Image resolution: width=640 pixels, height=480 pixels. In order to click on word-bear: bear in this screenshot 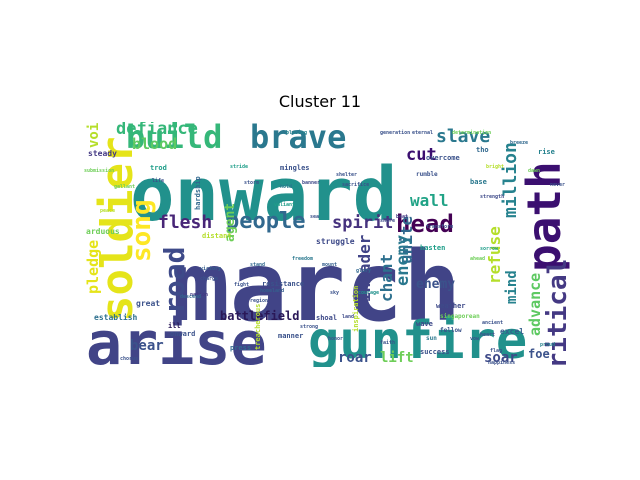, I will do `click(147, 346)`.